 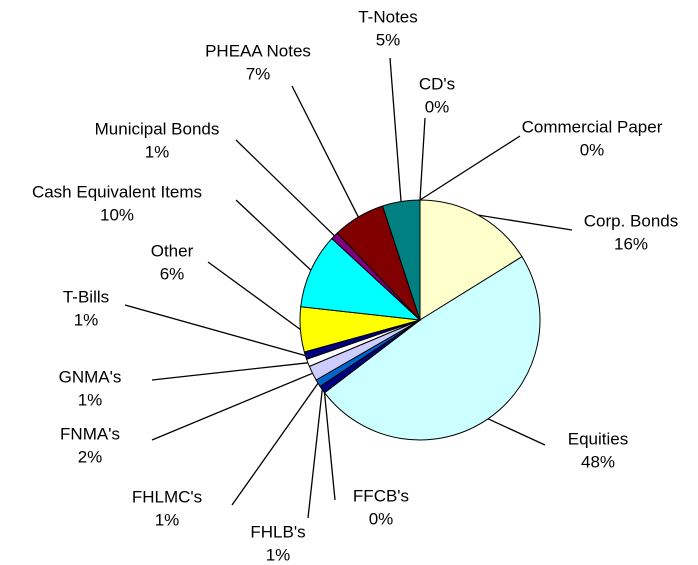 What do you see at coordinates (381, 495) in the screenshot?
I see `slice-label: FFCB's` at bounding box center [381, 495].